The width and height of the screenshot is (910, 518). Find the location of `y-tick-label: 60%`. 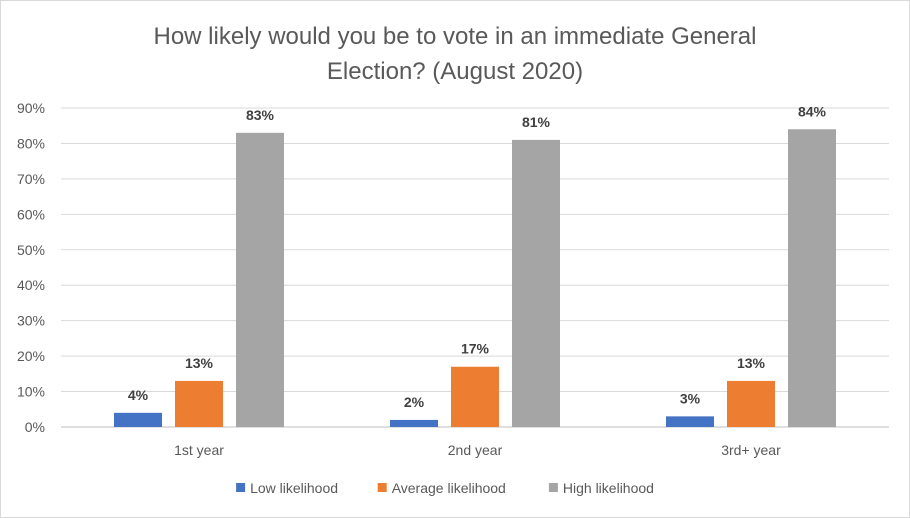

y-tick-label: 60% is located at coordinates (31, 214).